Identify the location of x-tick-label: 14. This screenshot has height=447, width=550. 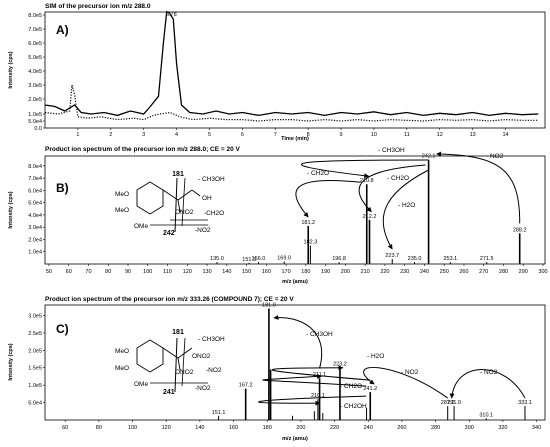
(505, 135).